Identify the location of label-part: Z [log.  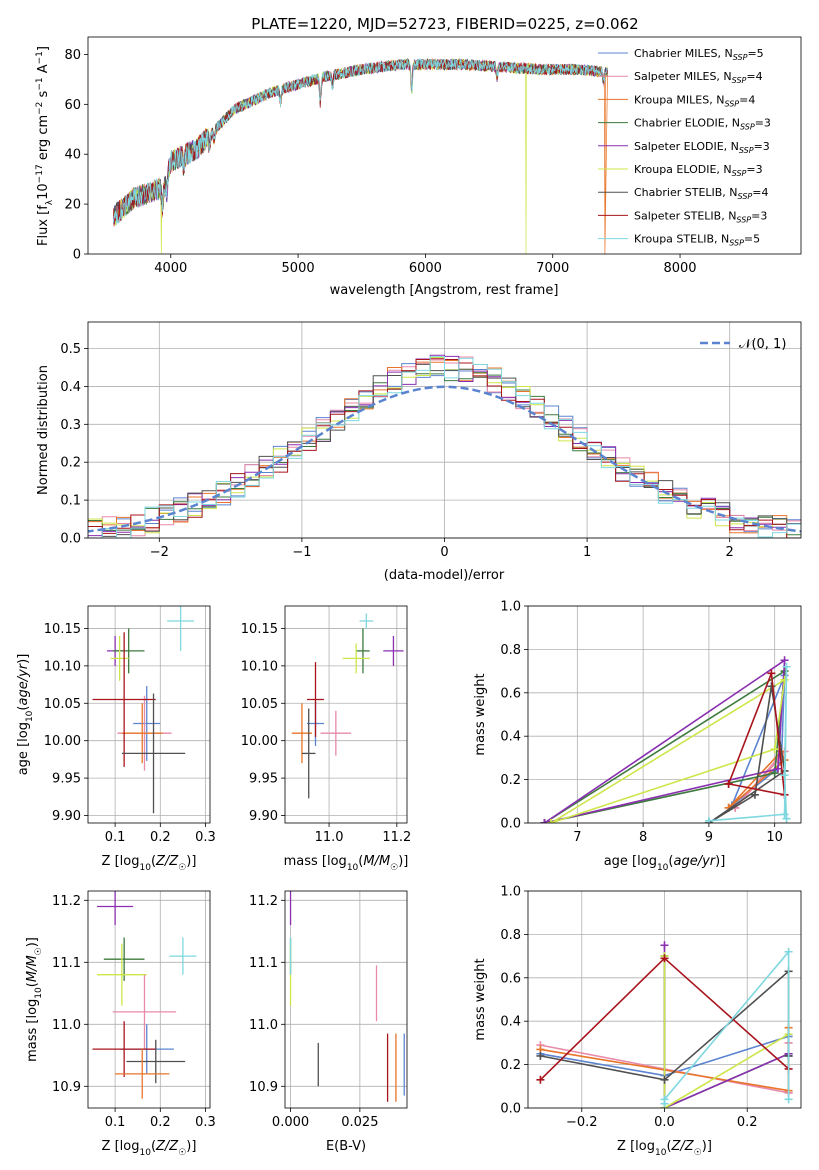
(121, 861).